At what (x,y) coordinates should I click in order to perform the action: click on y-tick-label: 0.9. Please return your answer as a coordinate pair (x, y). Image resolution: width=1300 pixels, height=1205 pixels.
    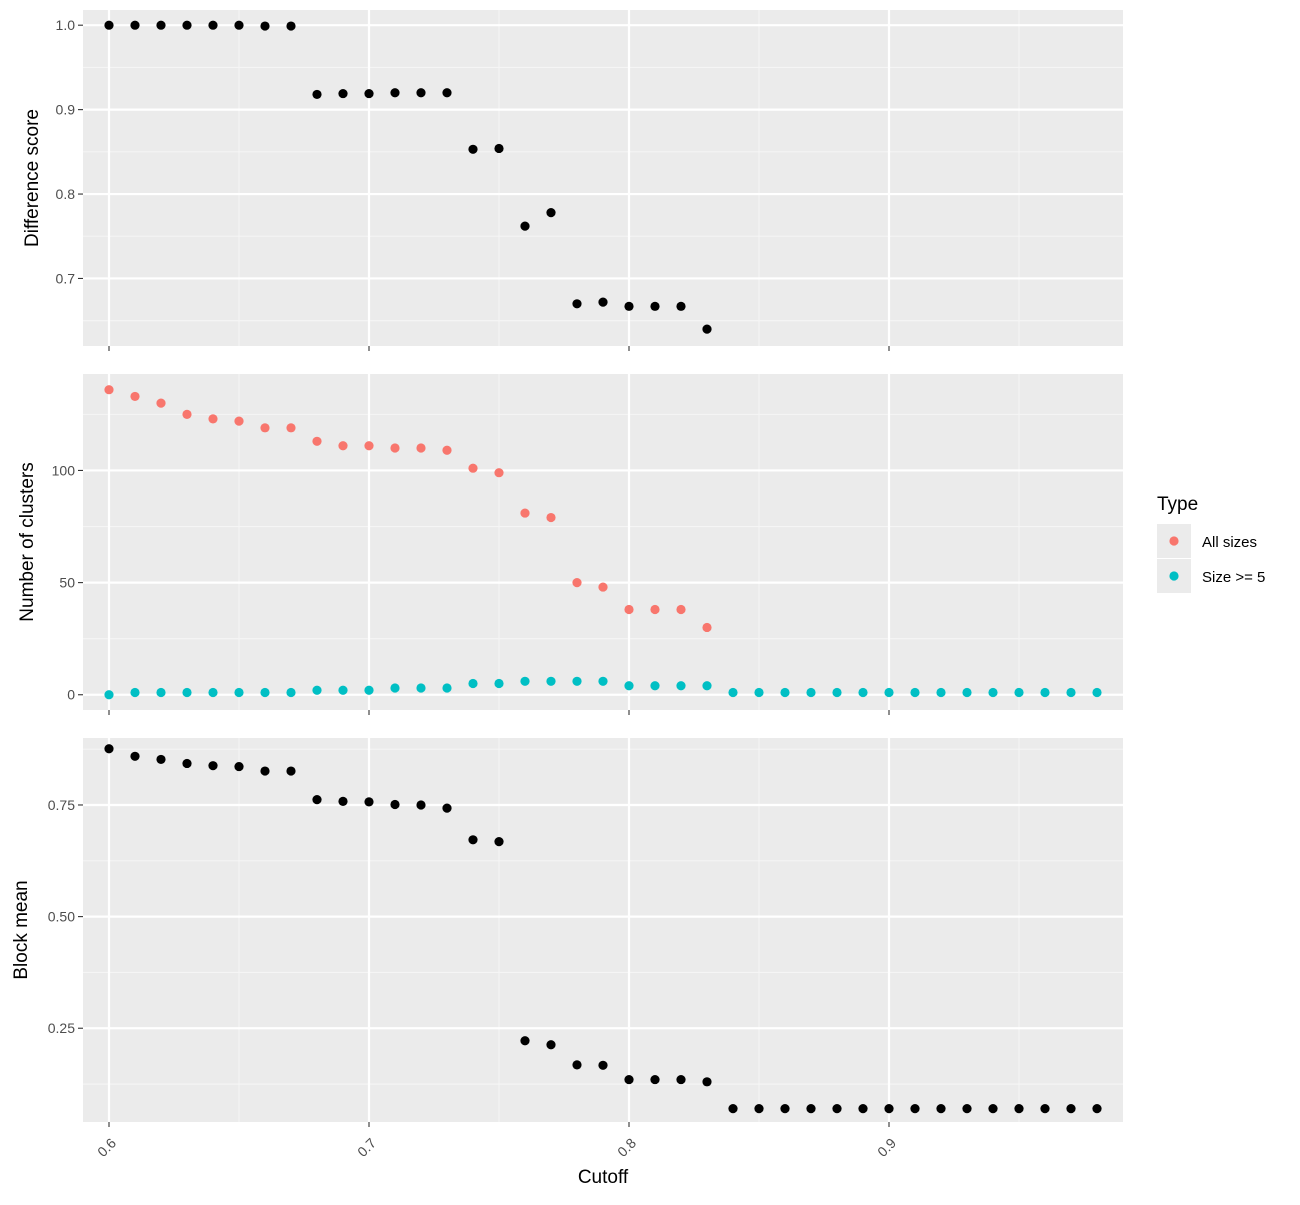
    Looking at the image, I should click on (66, 110).